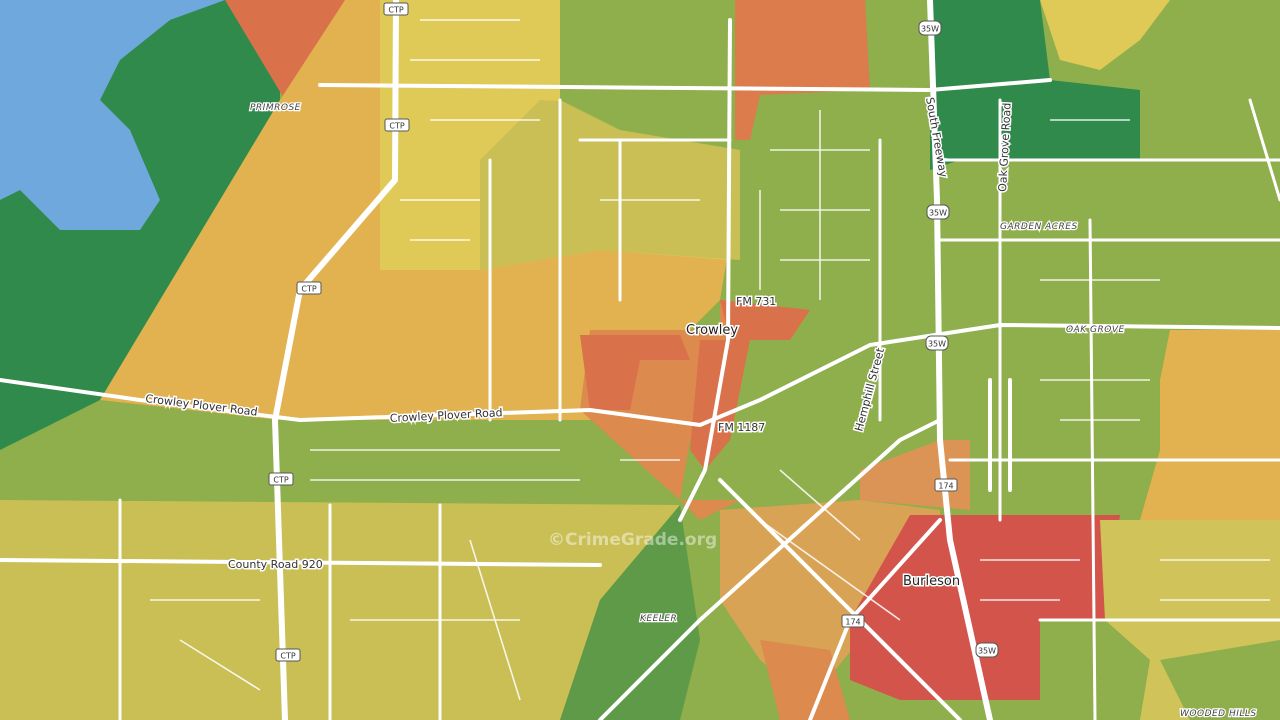 This screenshot has width=1280, height=720. Describe the element at coordinates (1039, 227) in the screenshot. I see `place-label: GARDEN ACRES` at that location.